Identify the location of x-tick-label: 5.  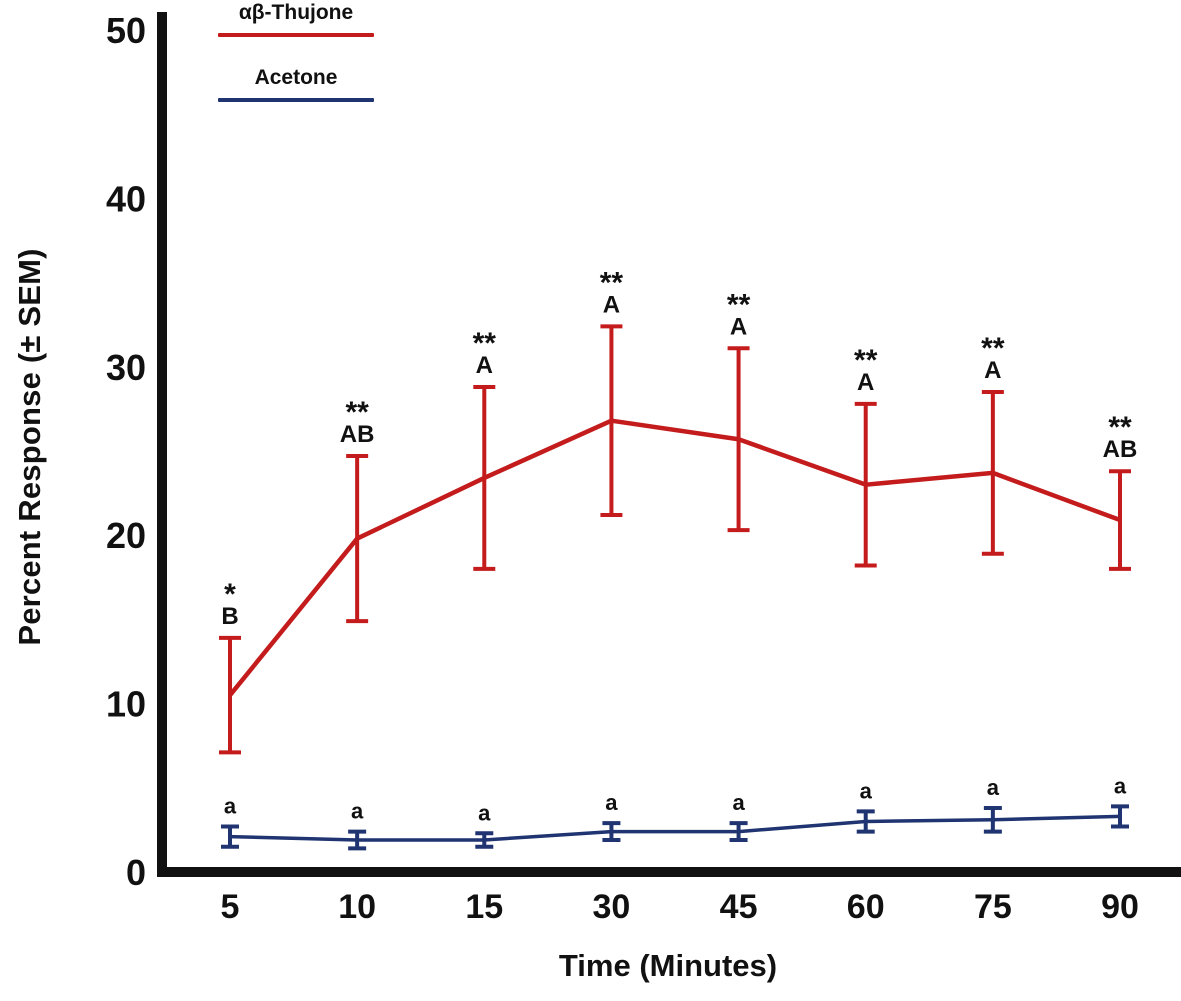
(230, 907).